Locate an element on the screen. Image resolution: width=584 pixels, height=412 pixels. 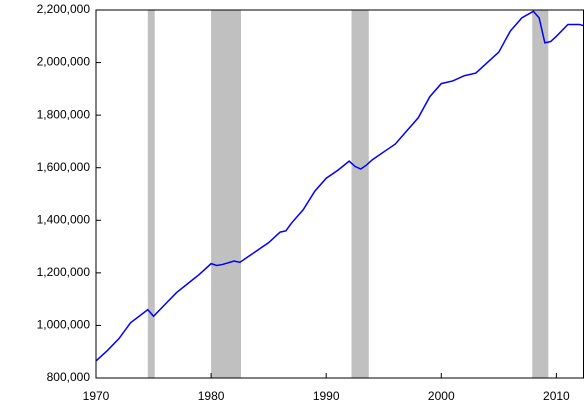
y-tick-label: 2,200,000 is located at coordinates (64, 9).